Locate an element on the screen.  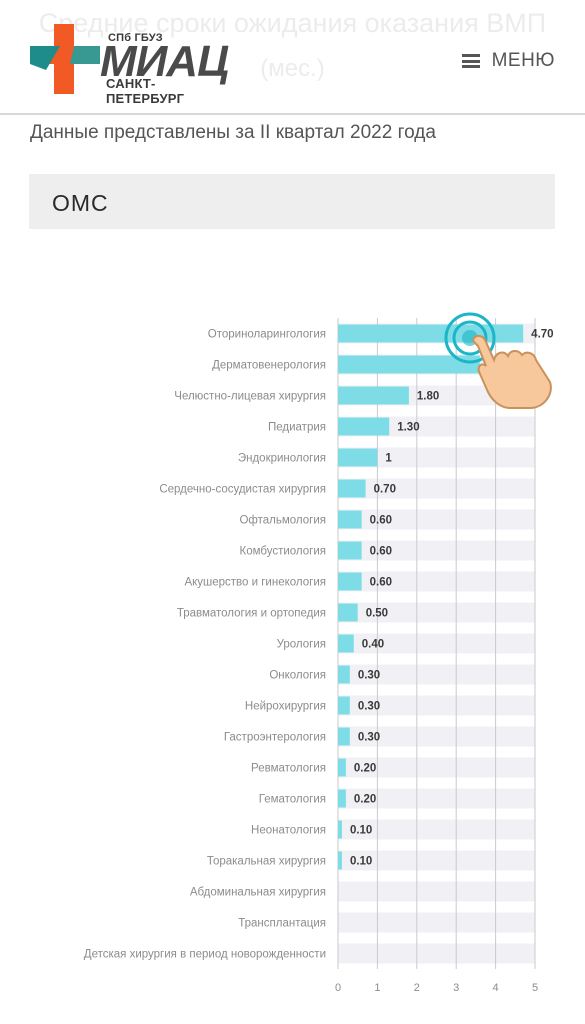
category-label: Эндокринология is located at coordinates (282, 459).